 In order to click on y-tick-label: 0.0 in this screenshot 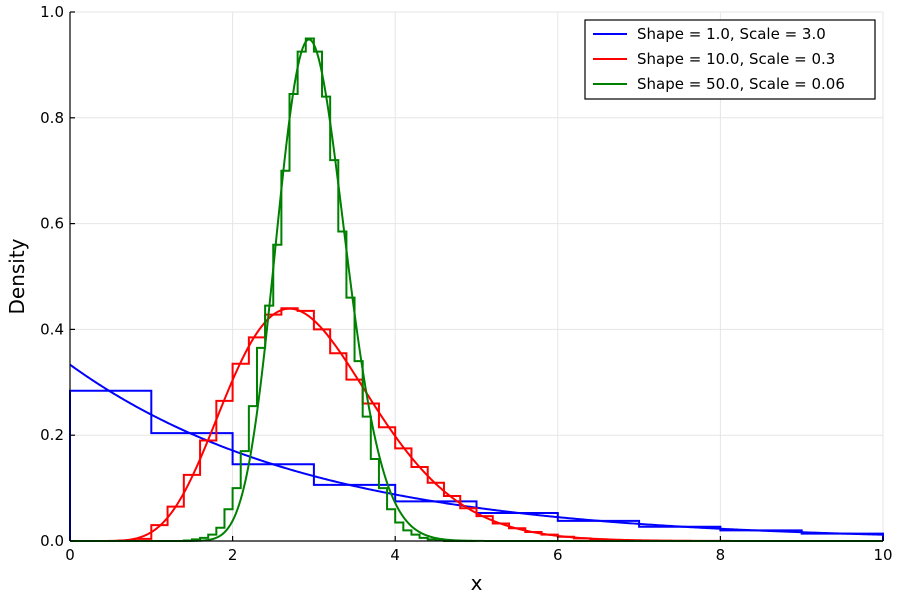, I will do `click(52, 541)`.